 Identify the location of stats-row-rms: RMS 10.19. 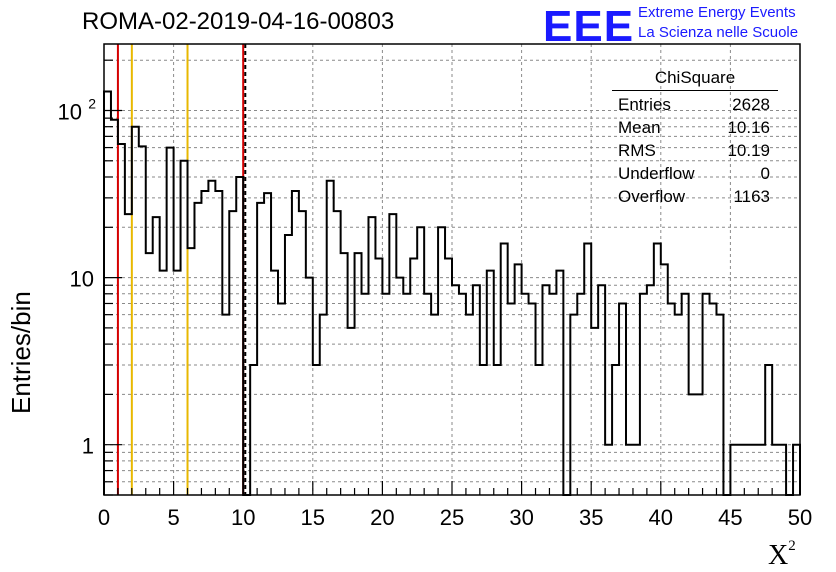
(694, 150).